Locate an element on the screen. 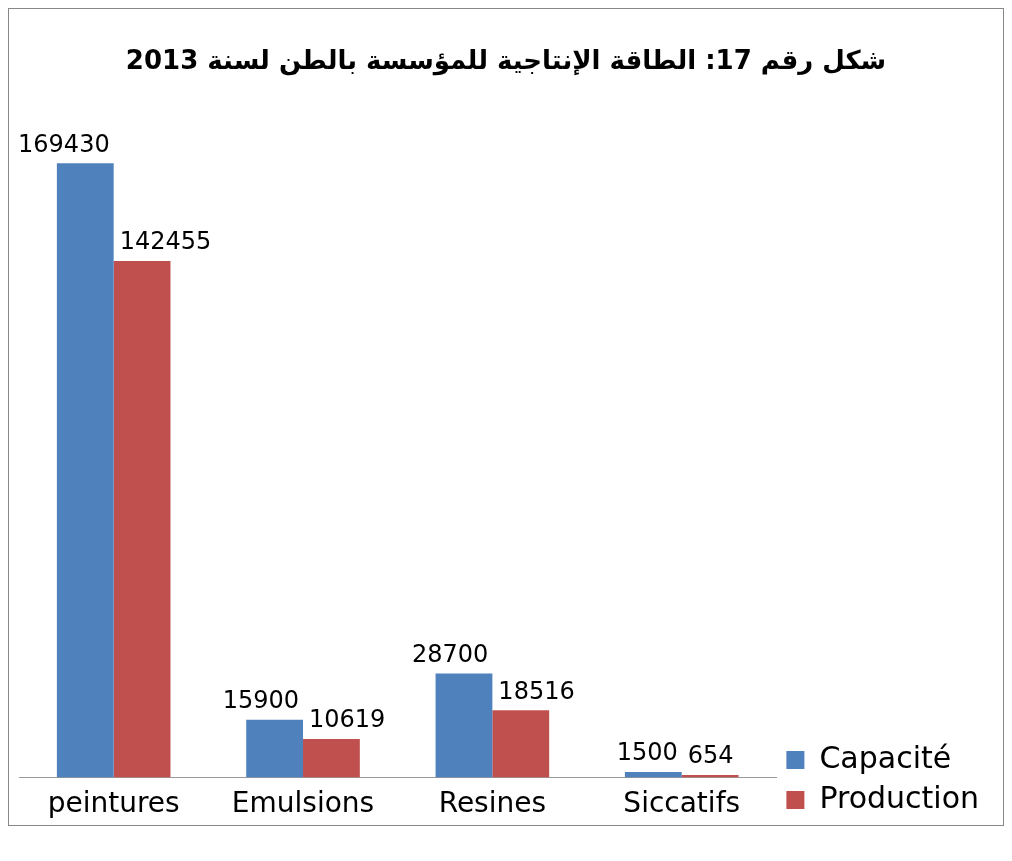  data-label: 169430 is located at coordinates (64, 143).